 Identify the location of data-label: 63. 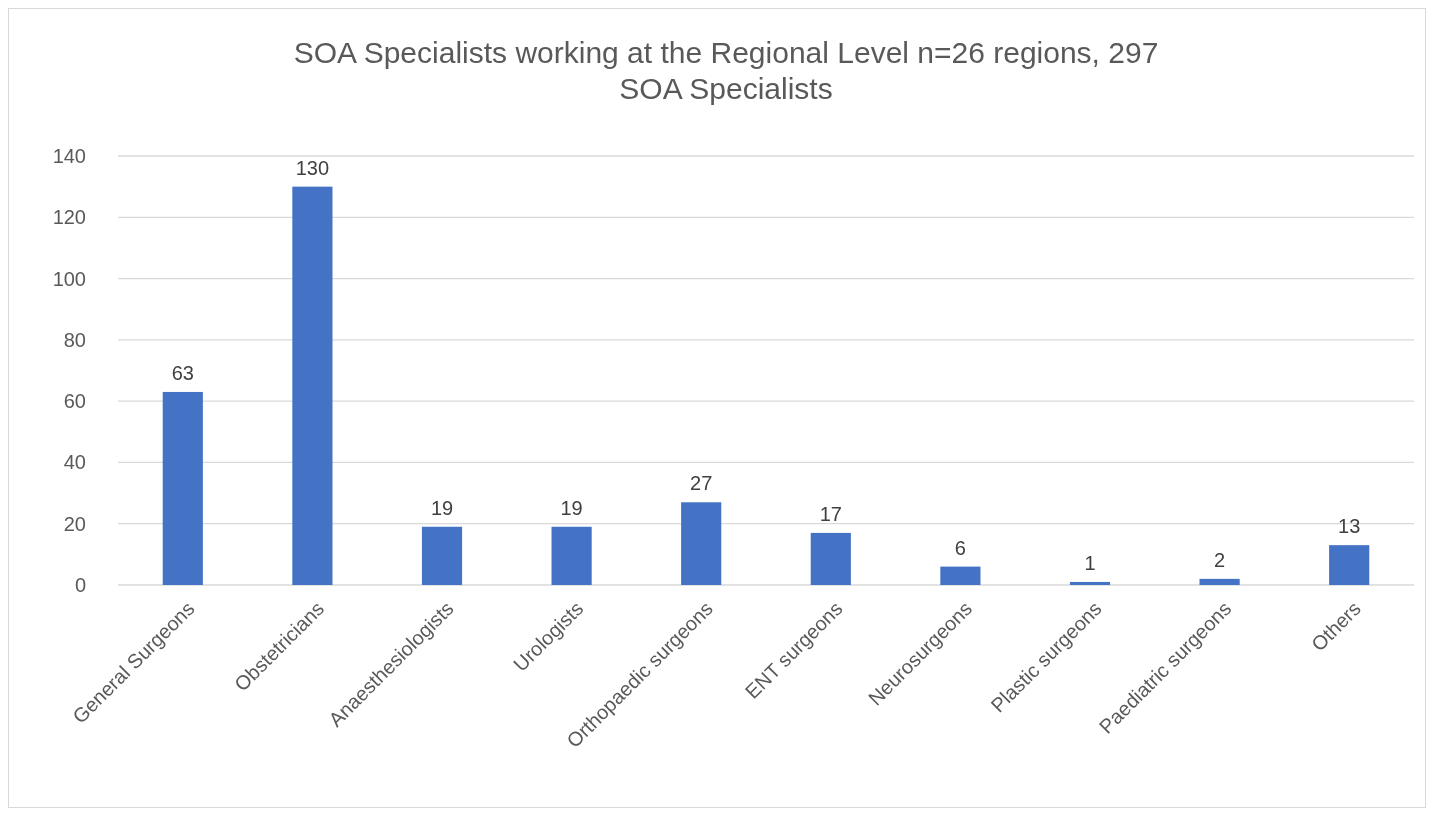
(182, 372).